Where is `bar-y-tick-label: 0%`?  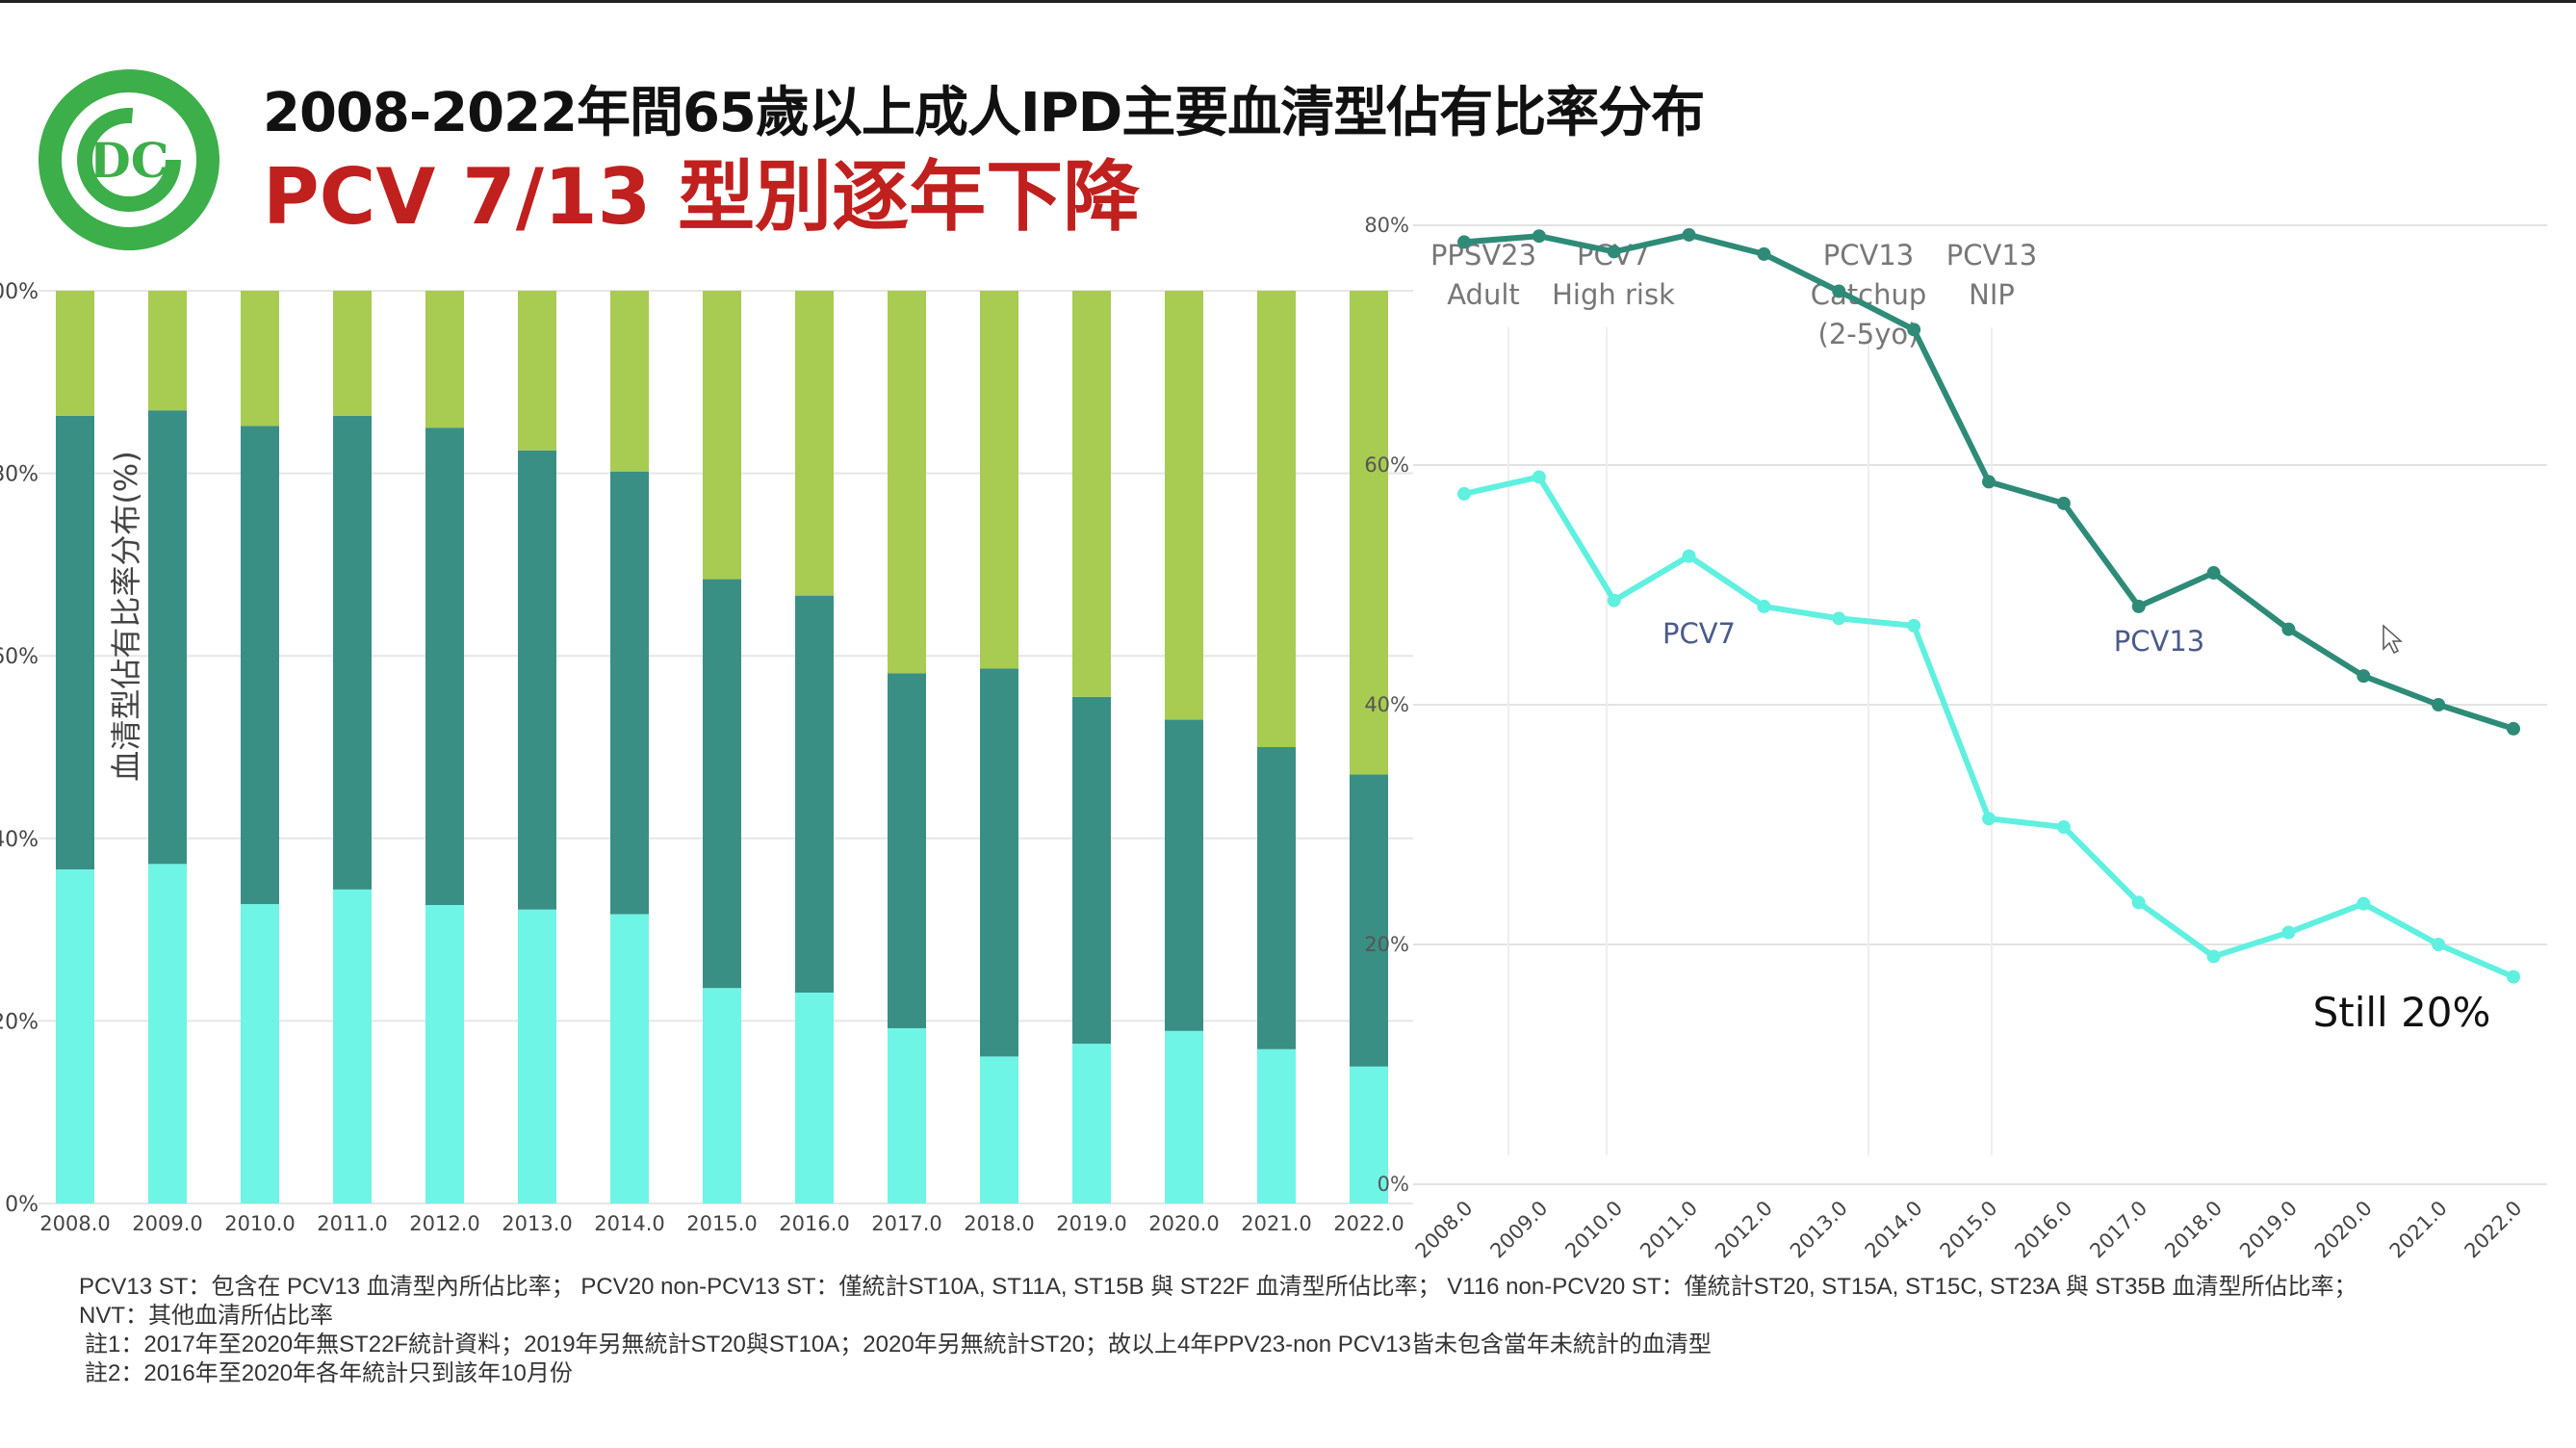
bar-y-tick-label: 0% is located at coordinates (22, 1205).